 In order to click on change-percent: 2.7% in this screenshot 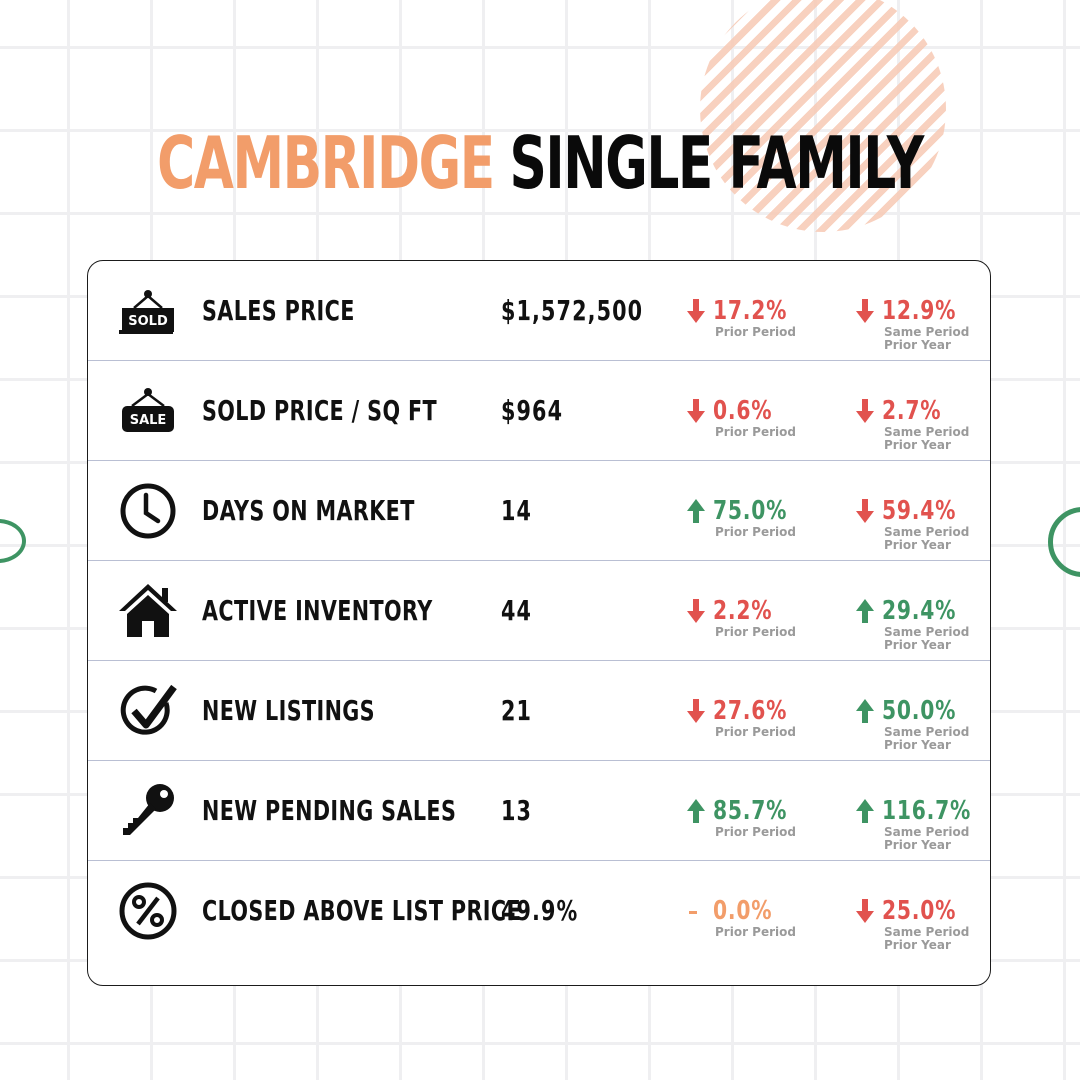, I will do `click(912, 411)`.